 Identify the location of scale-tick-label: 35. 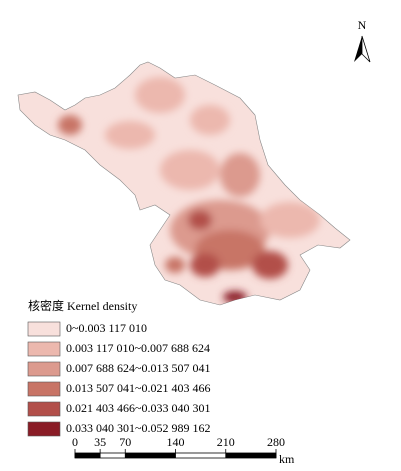
(100, 442).